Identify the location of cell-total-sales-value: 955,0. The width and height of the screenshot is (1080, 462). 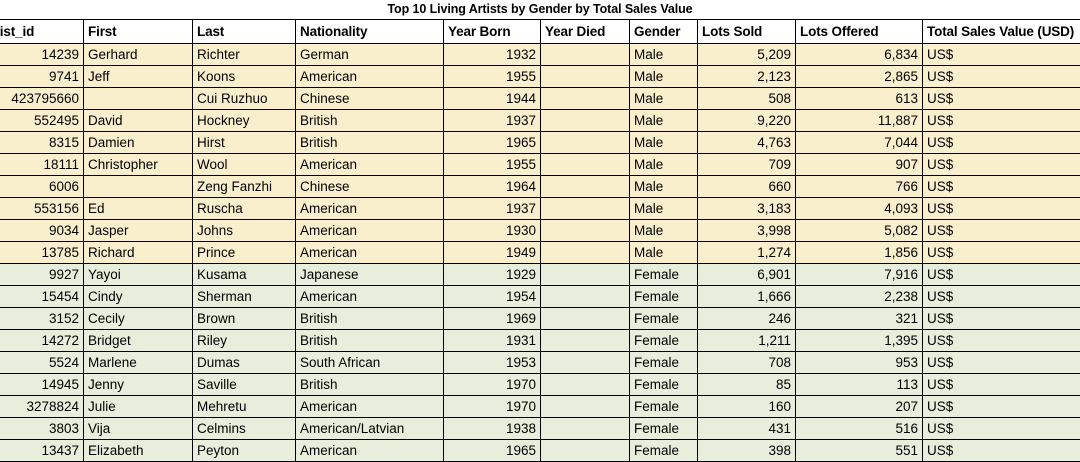
(1024, 76).